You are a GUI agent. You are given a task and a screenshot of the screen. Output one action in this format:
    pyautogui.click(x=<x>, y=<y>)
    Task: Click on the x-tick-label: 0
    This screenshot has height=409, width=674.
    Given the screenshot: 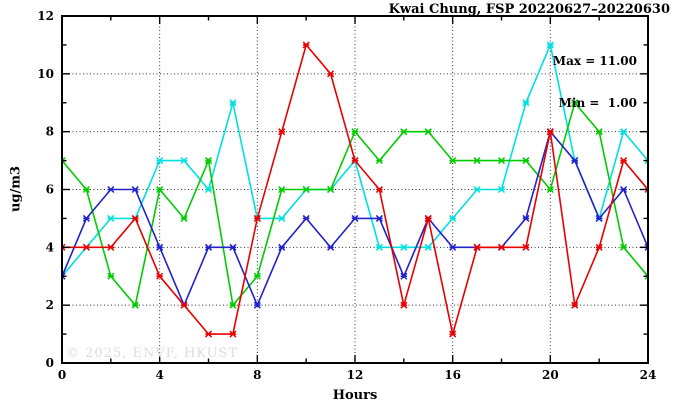 What is the action you would take?
    pyautogui.click(x=62, y=375)
    